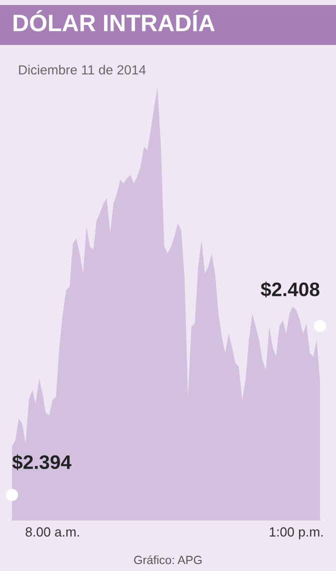  Describe the element at coordinates (52, 532) in the screenshot. I see `x-tick-label: 8.00 a.m.` at that location.